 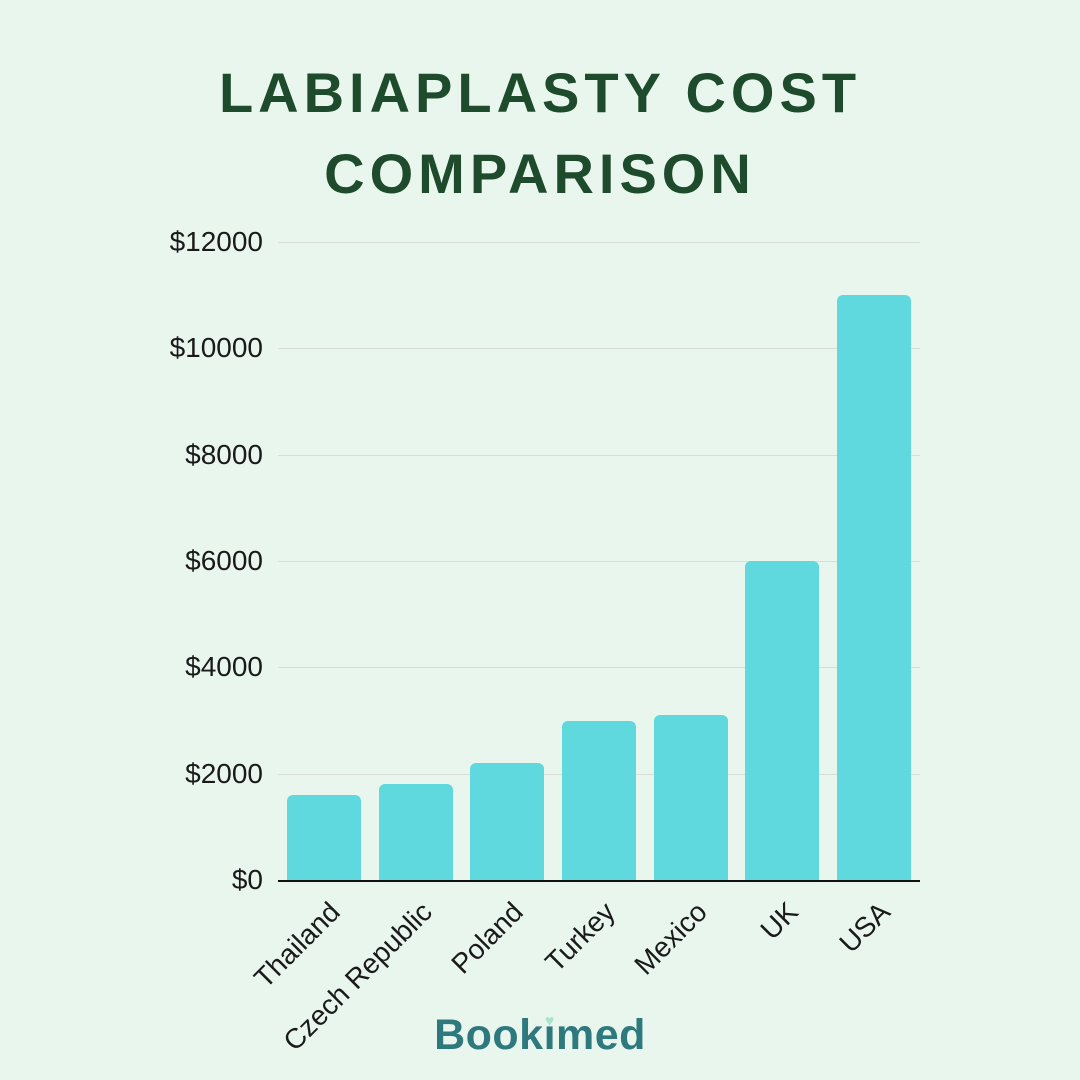 What do you see at coordinates (296, 945) in the screenshot?
I see `x-tick-label-thailand: Thailand` at bounding box center [296, 945].